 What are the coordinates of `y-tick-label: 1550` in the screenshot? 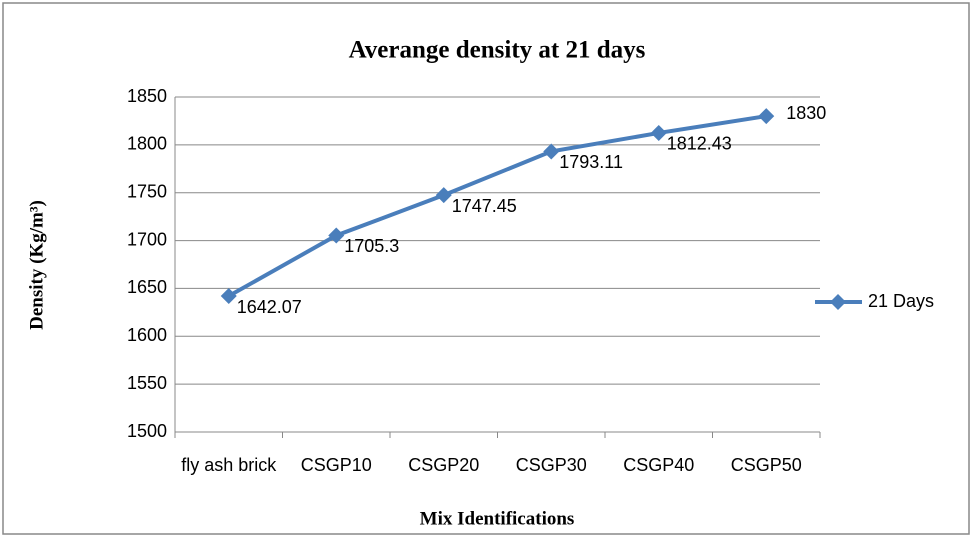 It's located at (147, 383).